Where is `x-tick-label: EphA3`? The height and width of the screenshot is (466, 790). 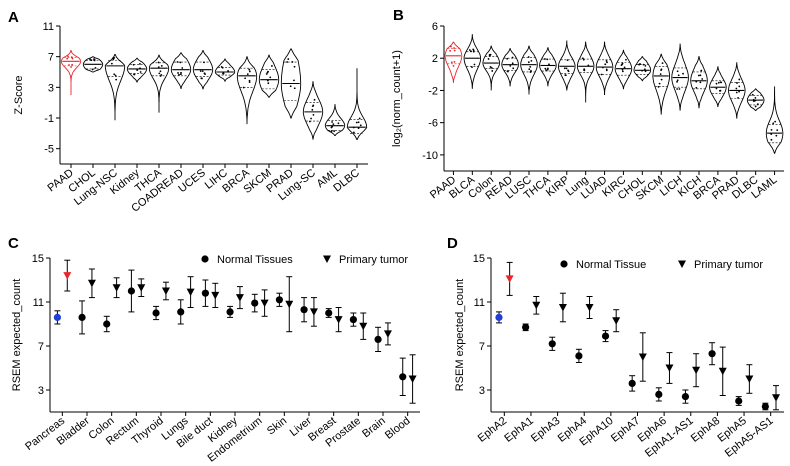 x-tick-label: EphA3 is located at coordinates (545, 430).